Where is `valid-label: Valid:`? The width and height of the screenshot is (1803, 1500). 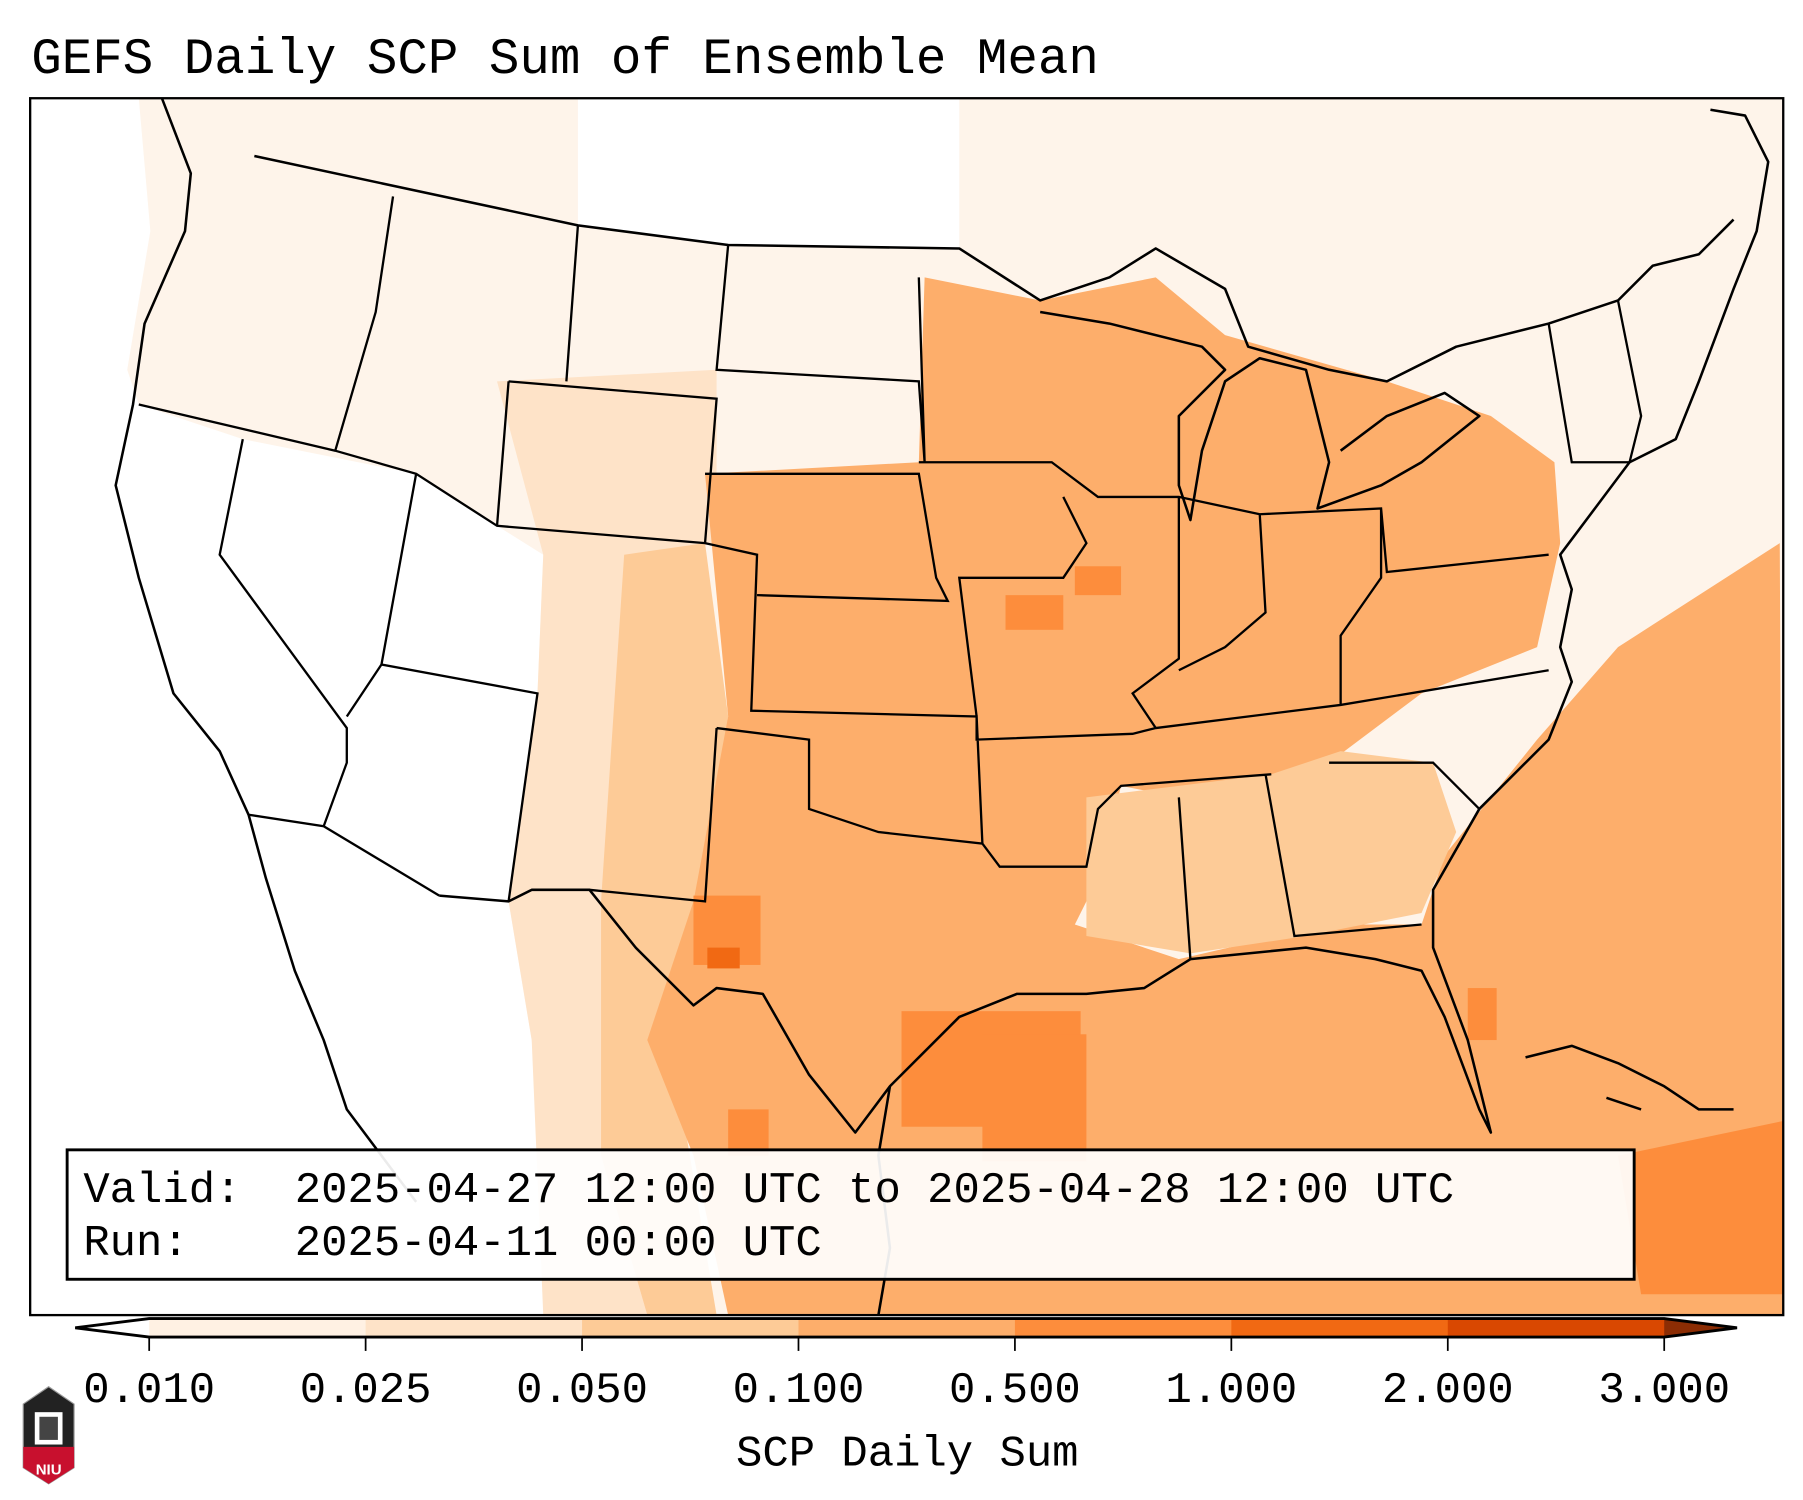 valid-label: Valid: is located at coordinates (162, 1191).